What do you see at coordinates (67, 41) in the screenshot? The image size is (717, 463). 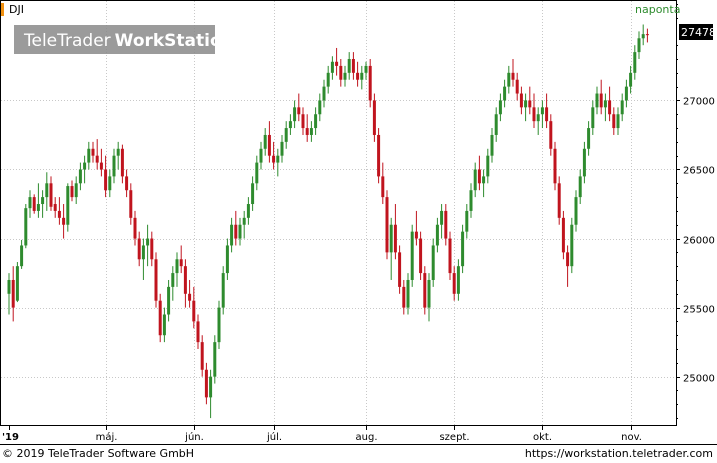 I see `logo-text-1: TeleTrader` at bounding box center [67, 41].